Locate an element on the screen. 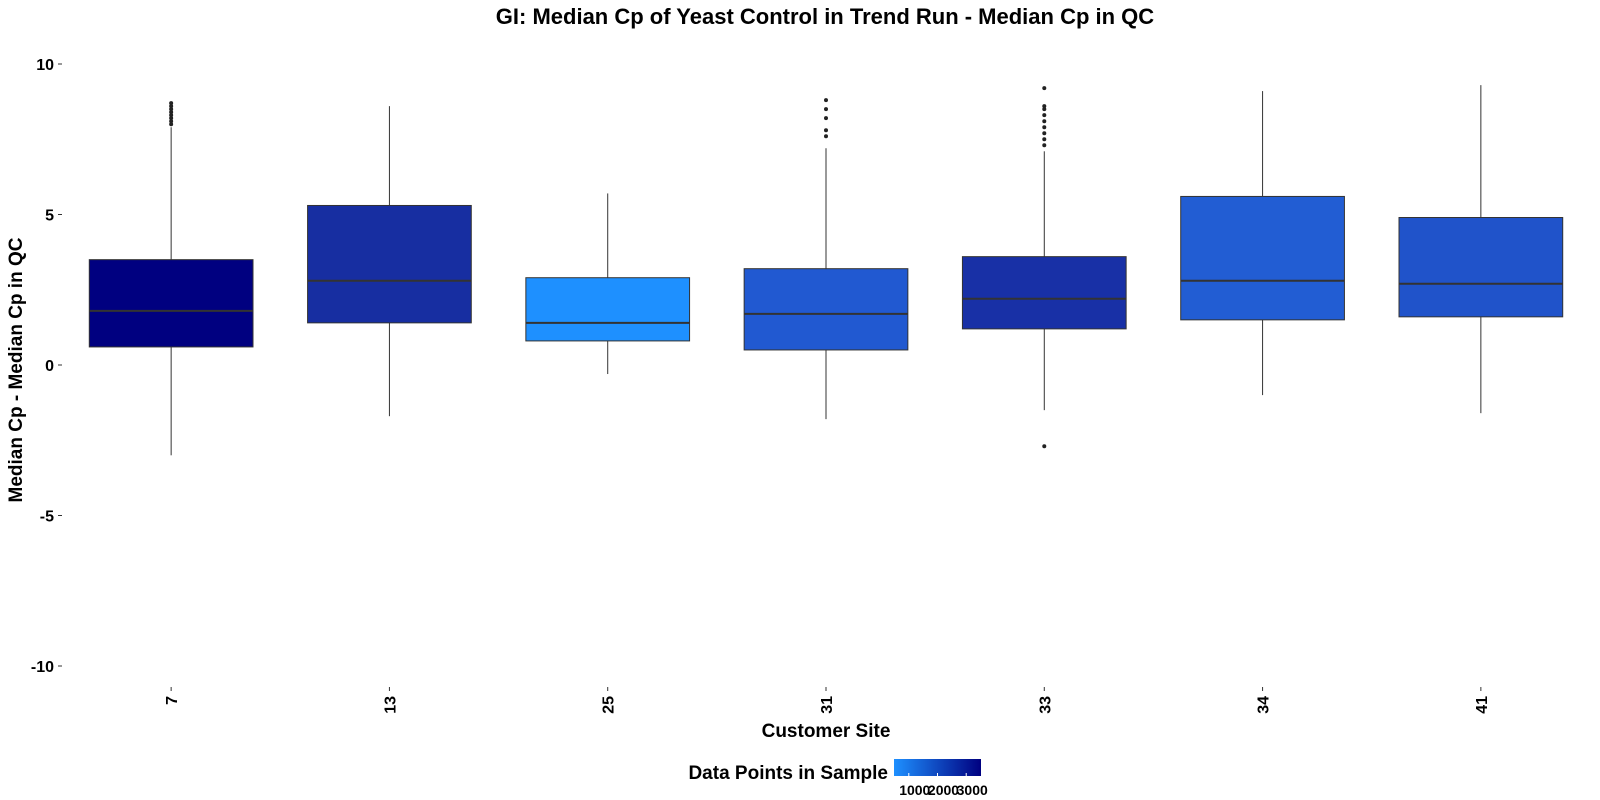 The image size is (1600, 800). y-axis: 10 5 0 -5 -10 is located at coordinates (46, 366).